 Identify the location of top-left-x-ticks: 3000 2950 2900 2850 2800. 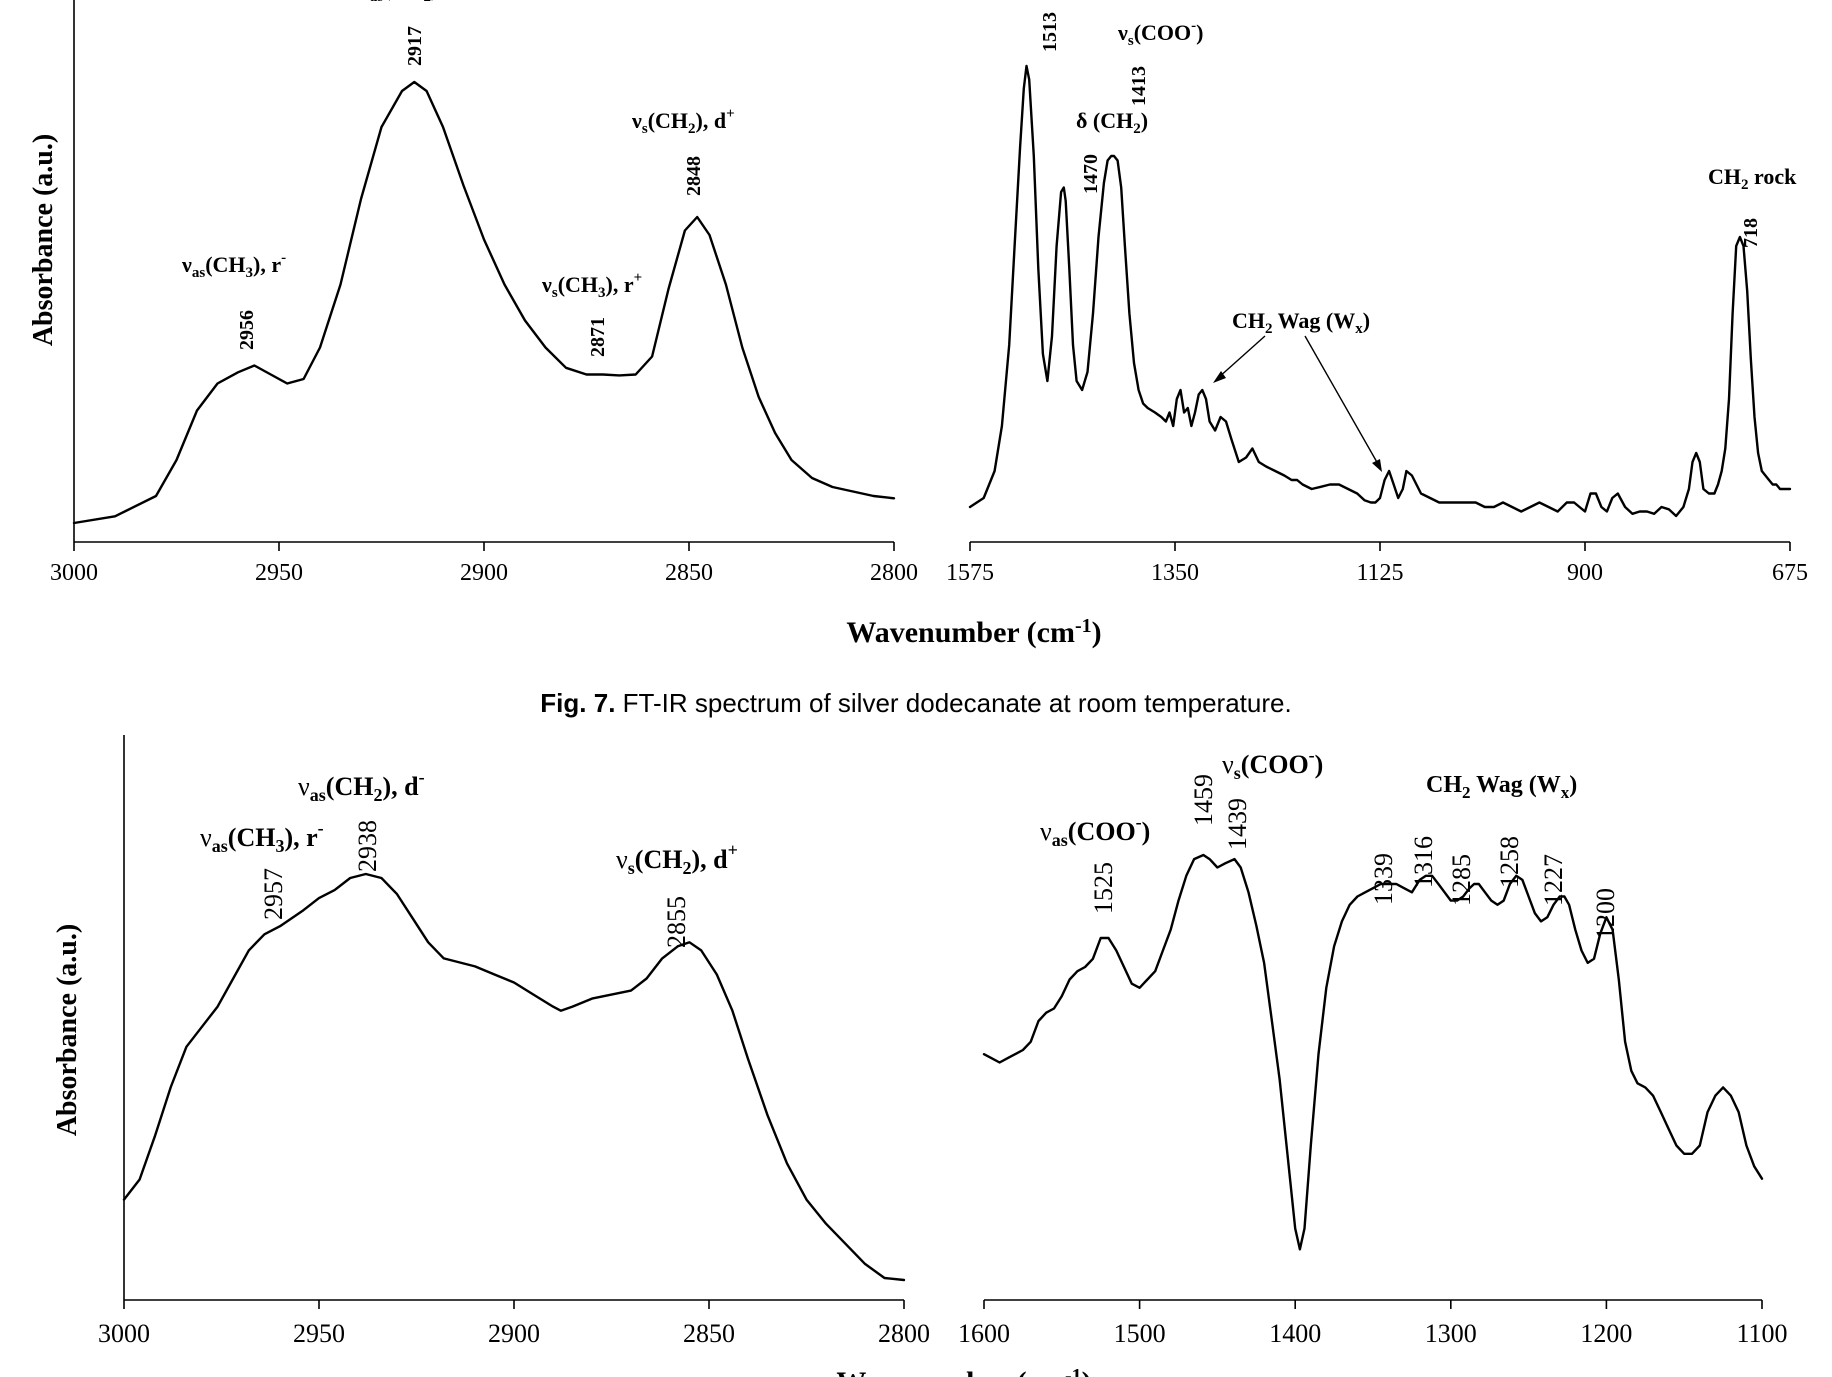
(484, 564).